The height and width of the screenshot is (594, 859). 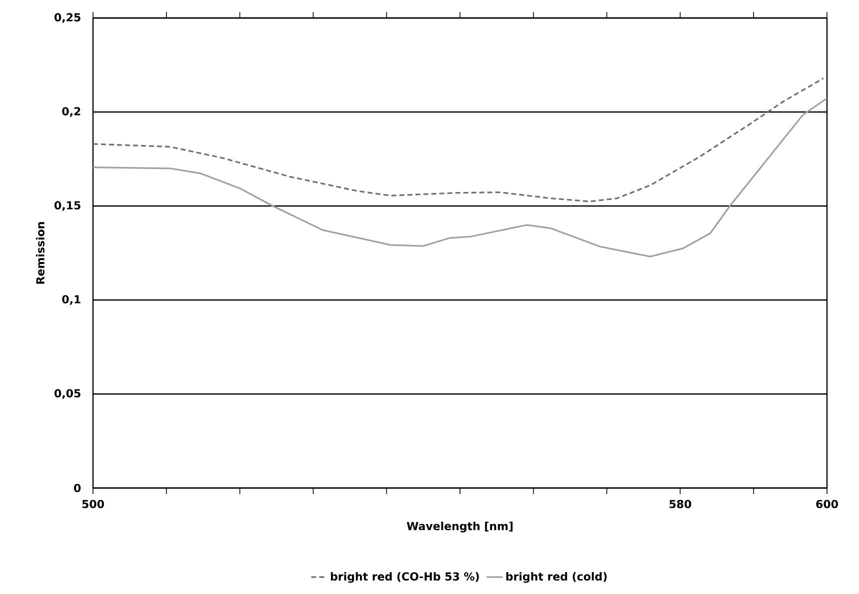 What do you see at coordinates (71, 112) in the screenshot?
I see `y-tick-label: 0,2` at bounding box center [71, 112].